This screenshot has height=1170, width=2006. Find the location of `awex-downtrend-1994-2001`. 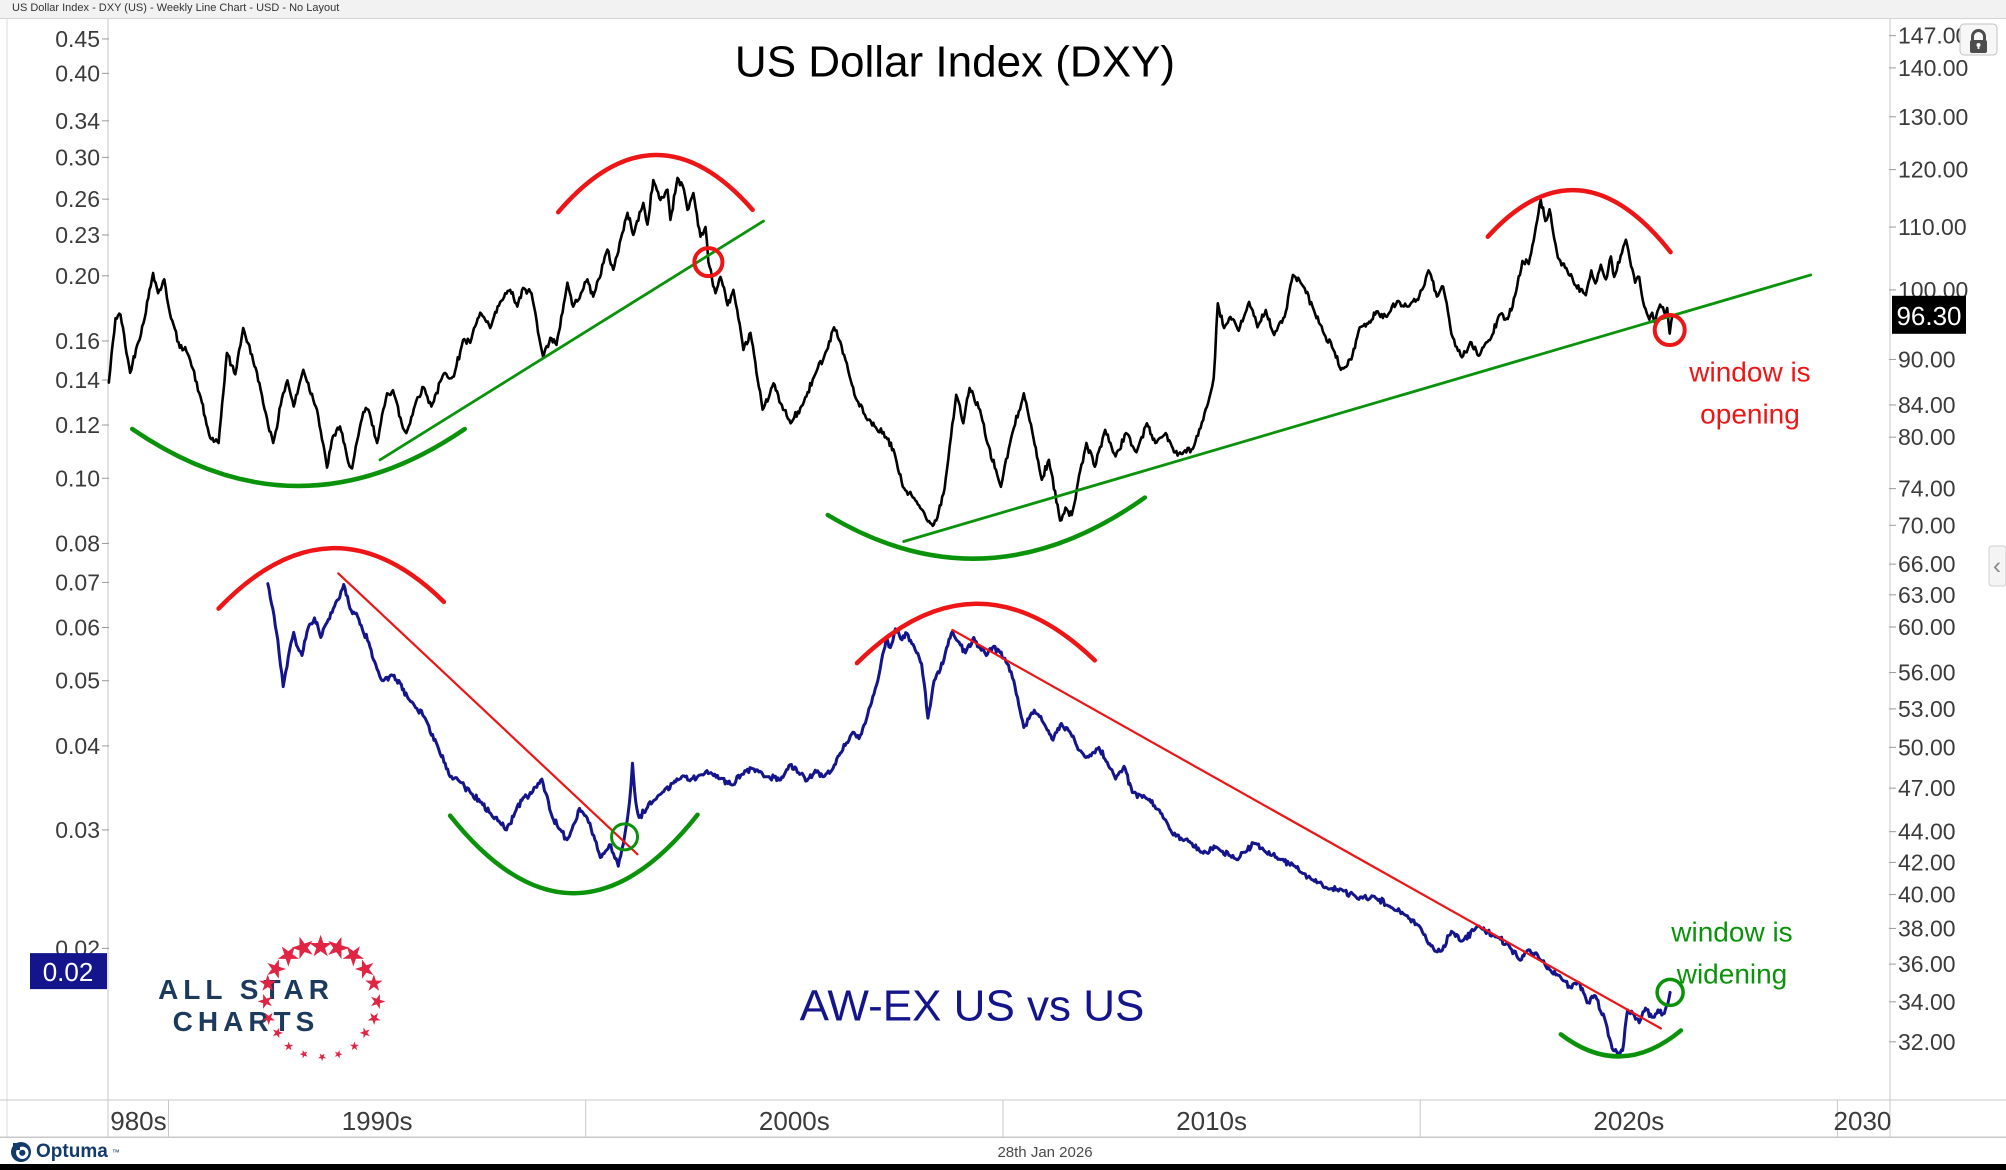

awex-downtrend-1994-2001 is located at coordinates (488, 714).